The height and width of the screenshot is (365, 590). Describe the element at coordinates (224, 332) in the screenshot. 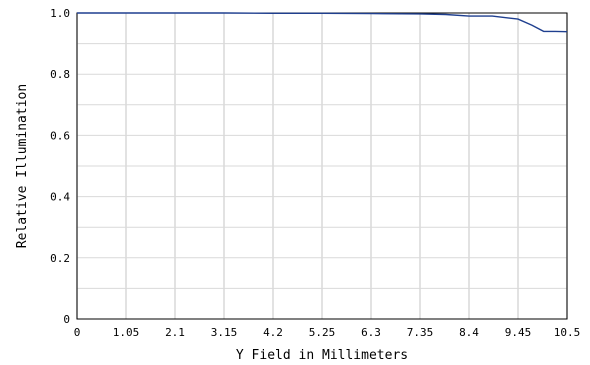

I see `x-tick-label: 3.15` at that location.